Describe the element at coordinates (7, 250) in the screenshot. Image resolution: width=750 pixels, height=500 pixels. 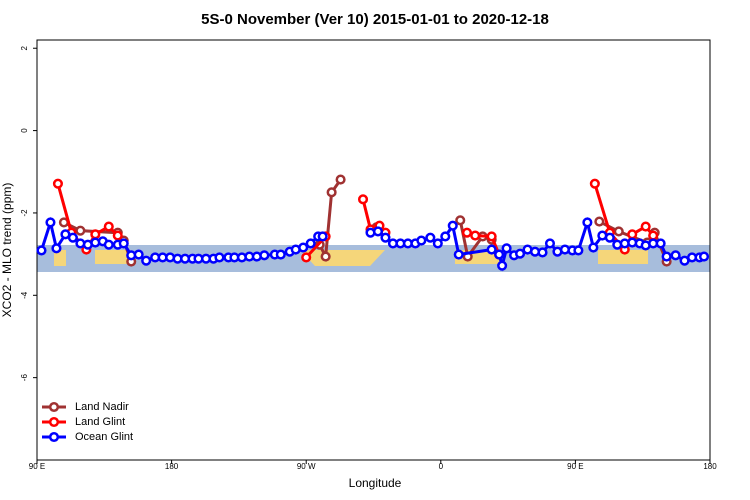
I see `y-axis-label: XCO2 - MLO trend (ppm)` at that location.